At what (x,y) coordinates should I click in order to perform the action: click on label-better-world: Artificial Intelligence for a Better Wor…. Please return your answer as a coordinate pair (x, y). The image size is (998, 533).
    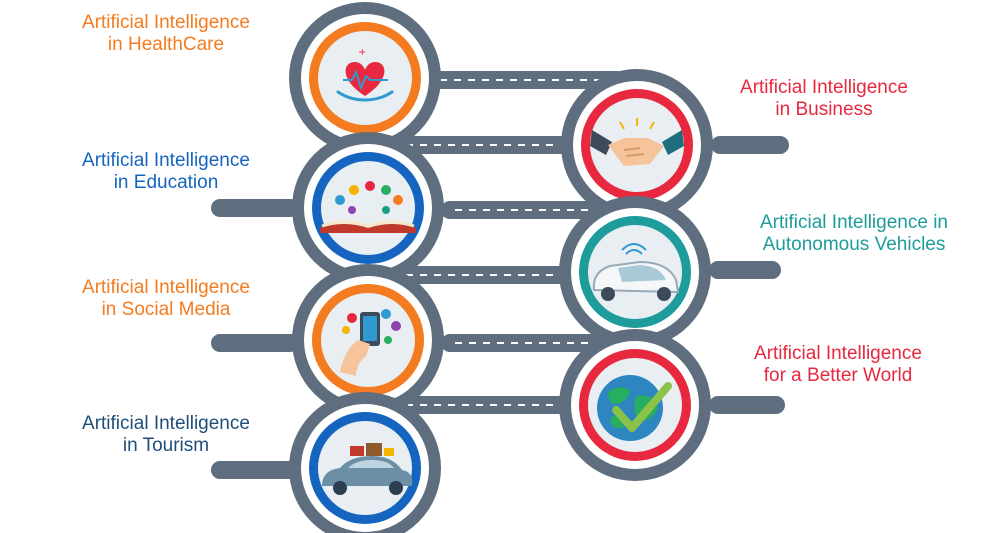
    Looking at the image, I should click on (838, 365).